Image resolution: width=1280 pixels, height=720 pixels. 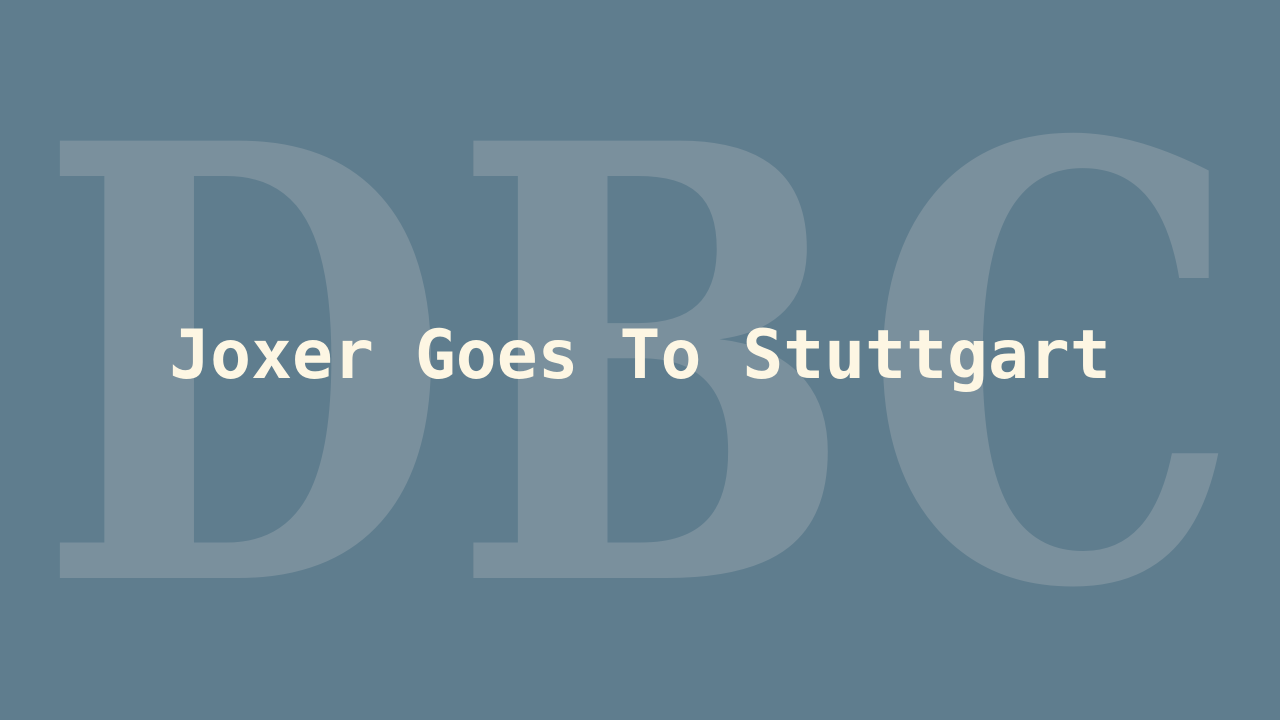 What do you see at coordinates (640, 355) in the screenshot?
I see `page-title: Joxer Goes To Stuttgart` at bounding box center [640, 355].